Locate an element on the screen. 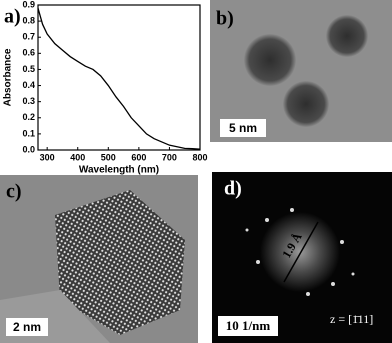 Image resolution: width=392 pixels, height=343 pixels. y-tick-label: 0.0 is located at coordinates (28, 149).